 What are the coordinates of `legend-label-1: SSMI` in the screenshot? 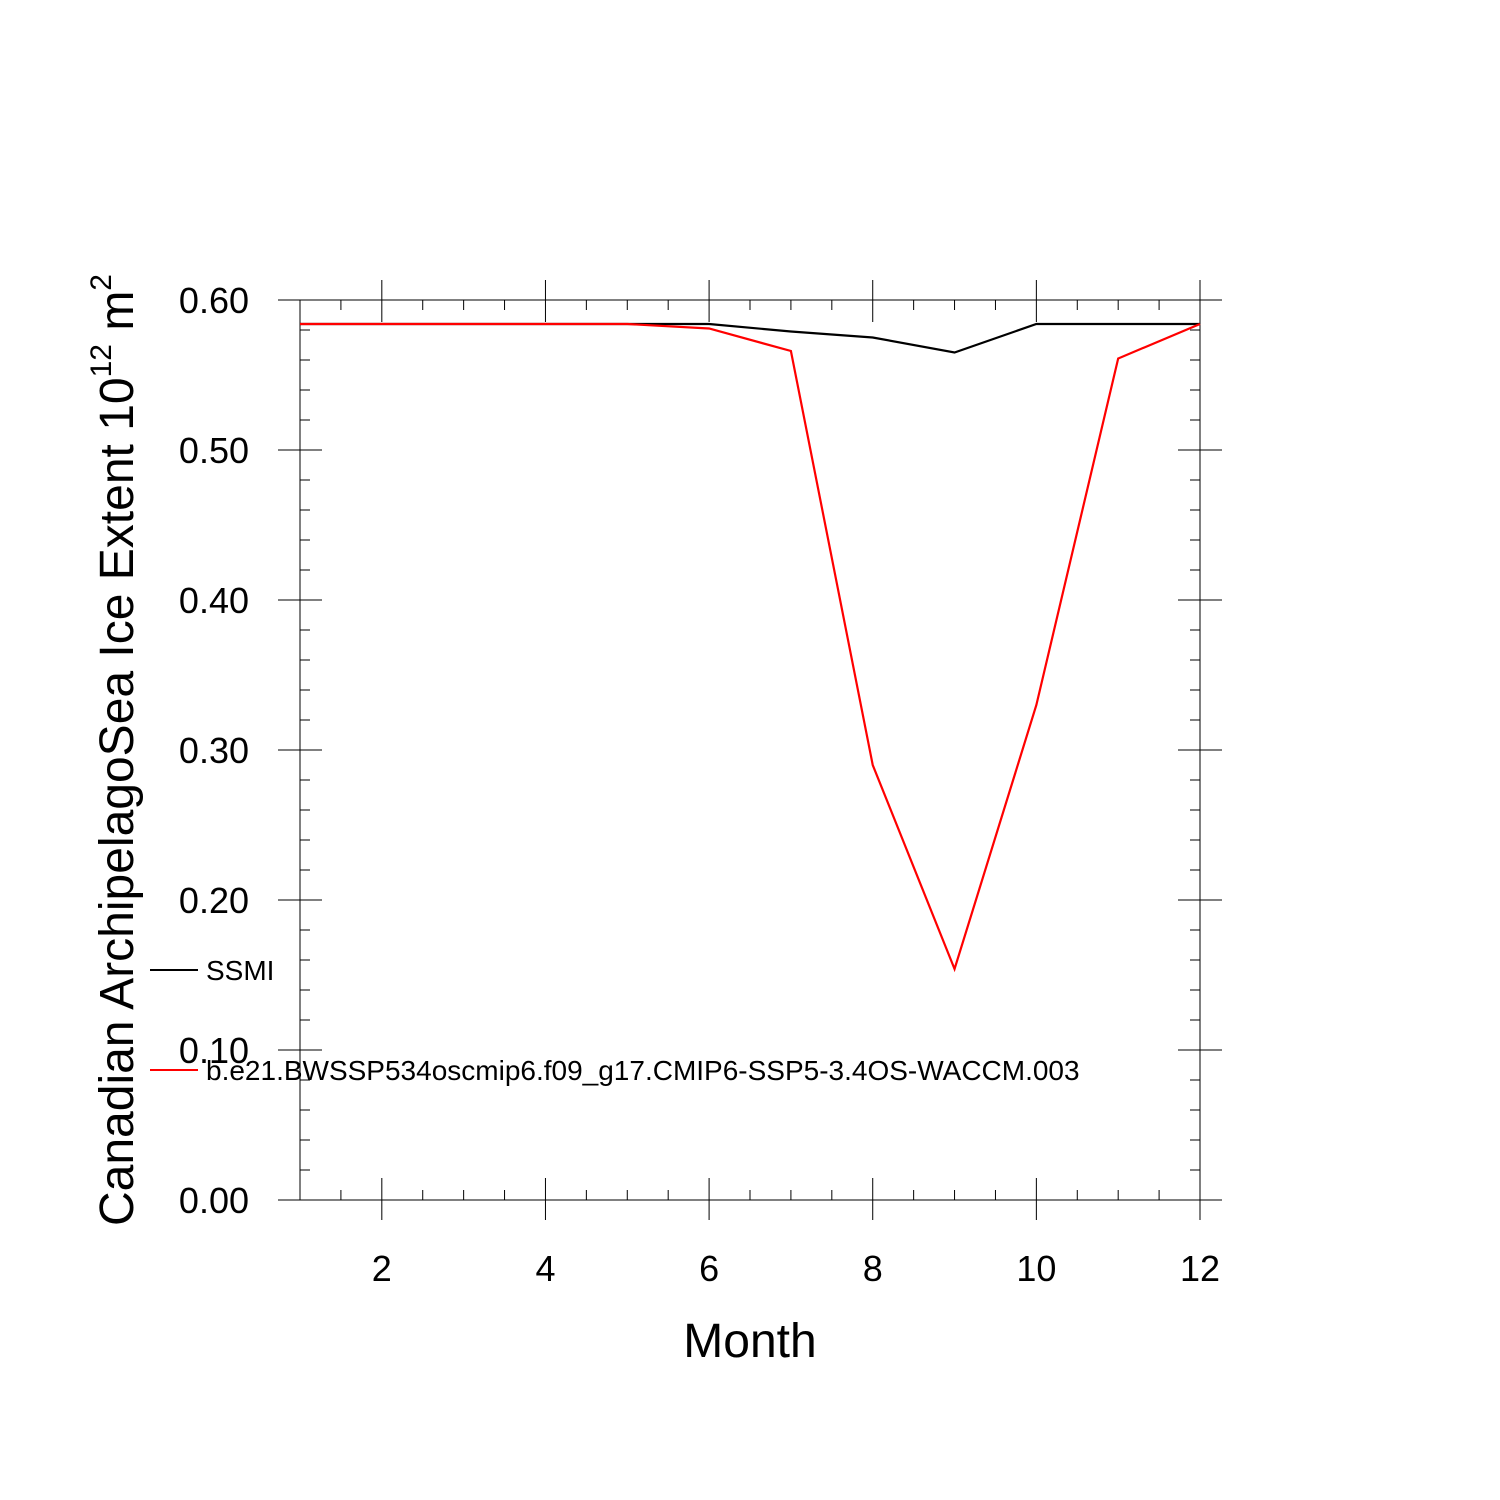 It's located at (240, 970).